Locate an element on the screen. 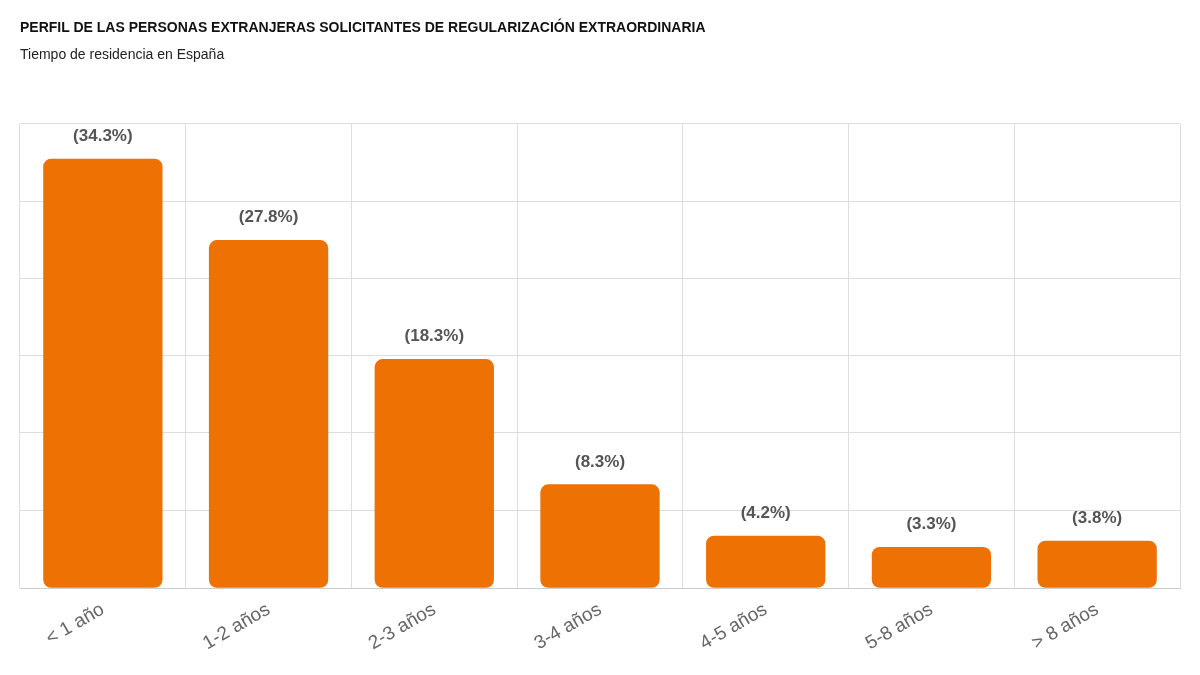 The image size is (1200, 675). x-tick-label: 2-3 años is located at coordinates (401, 625).